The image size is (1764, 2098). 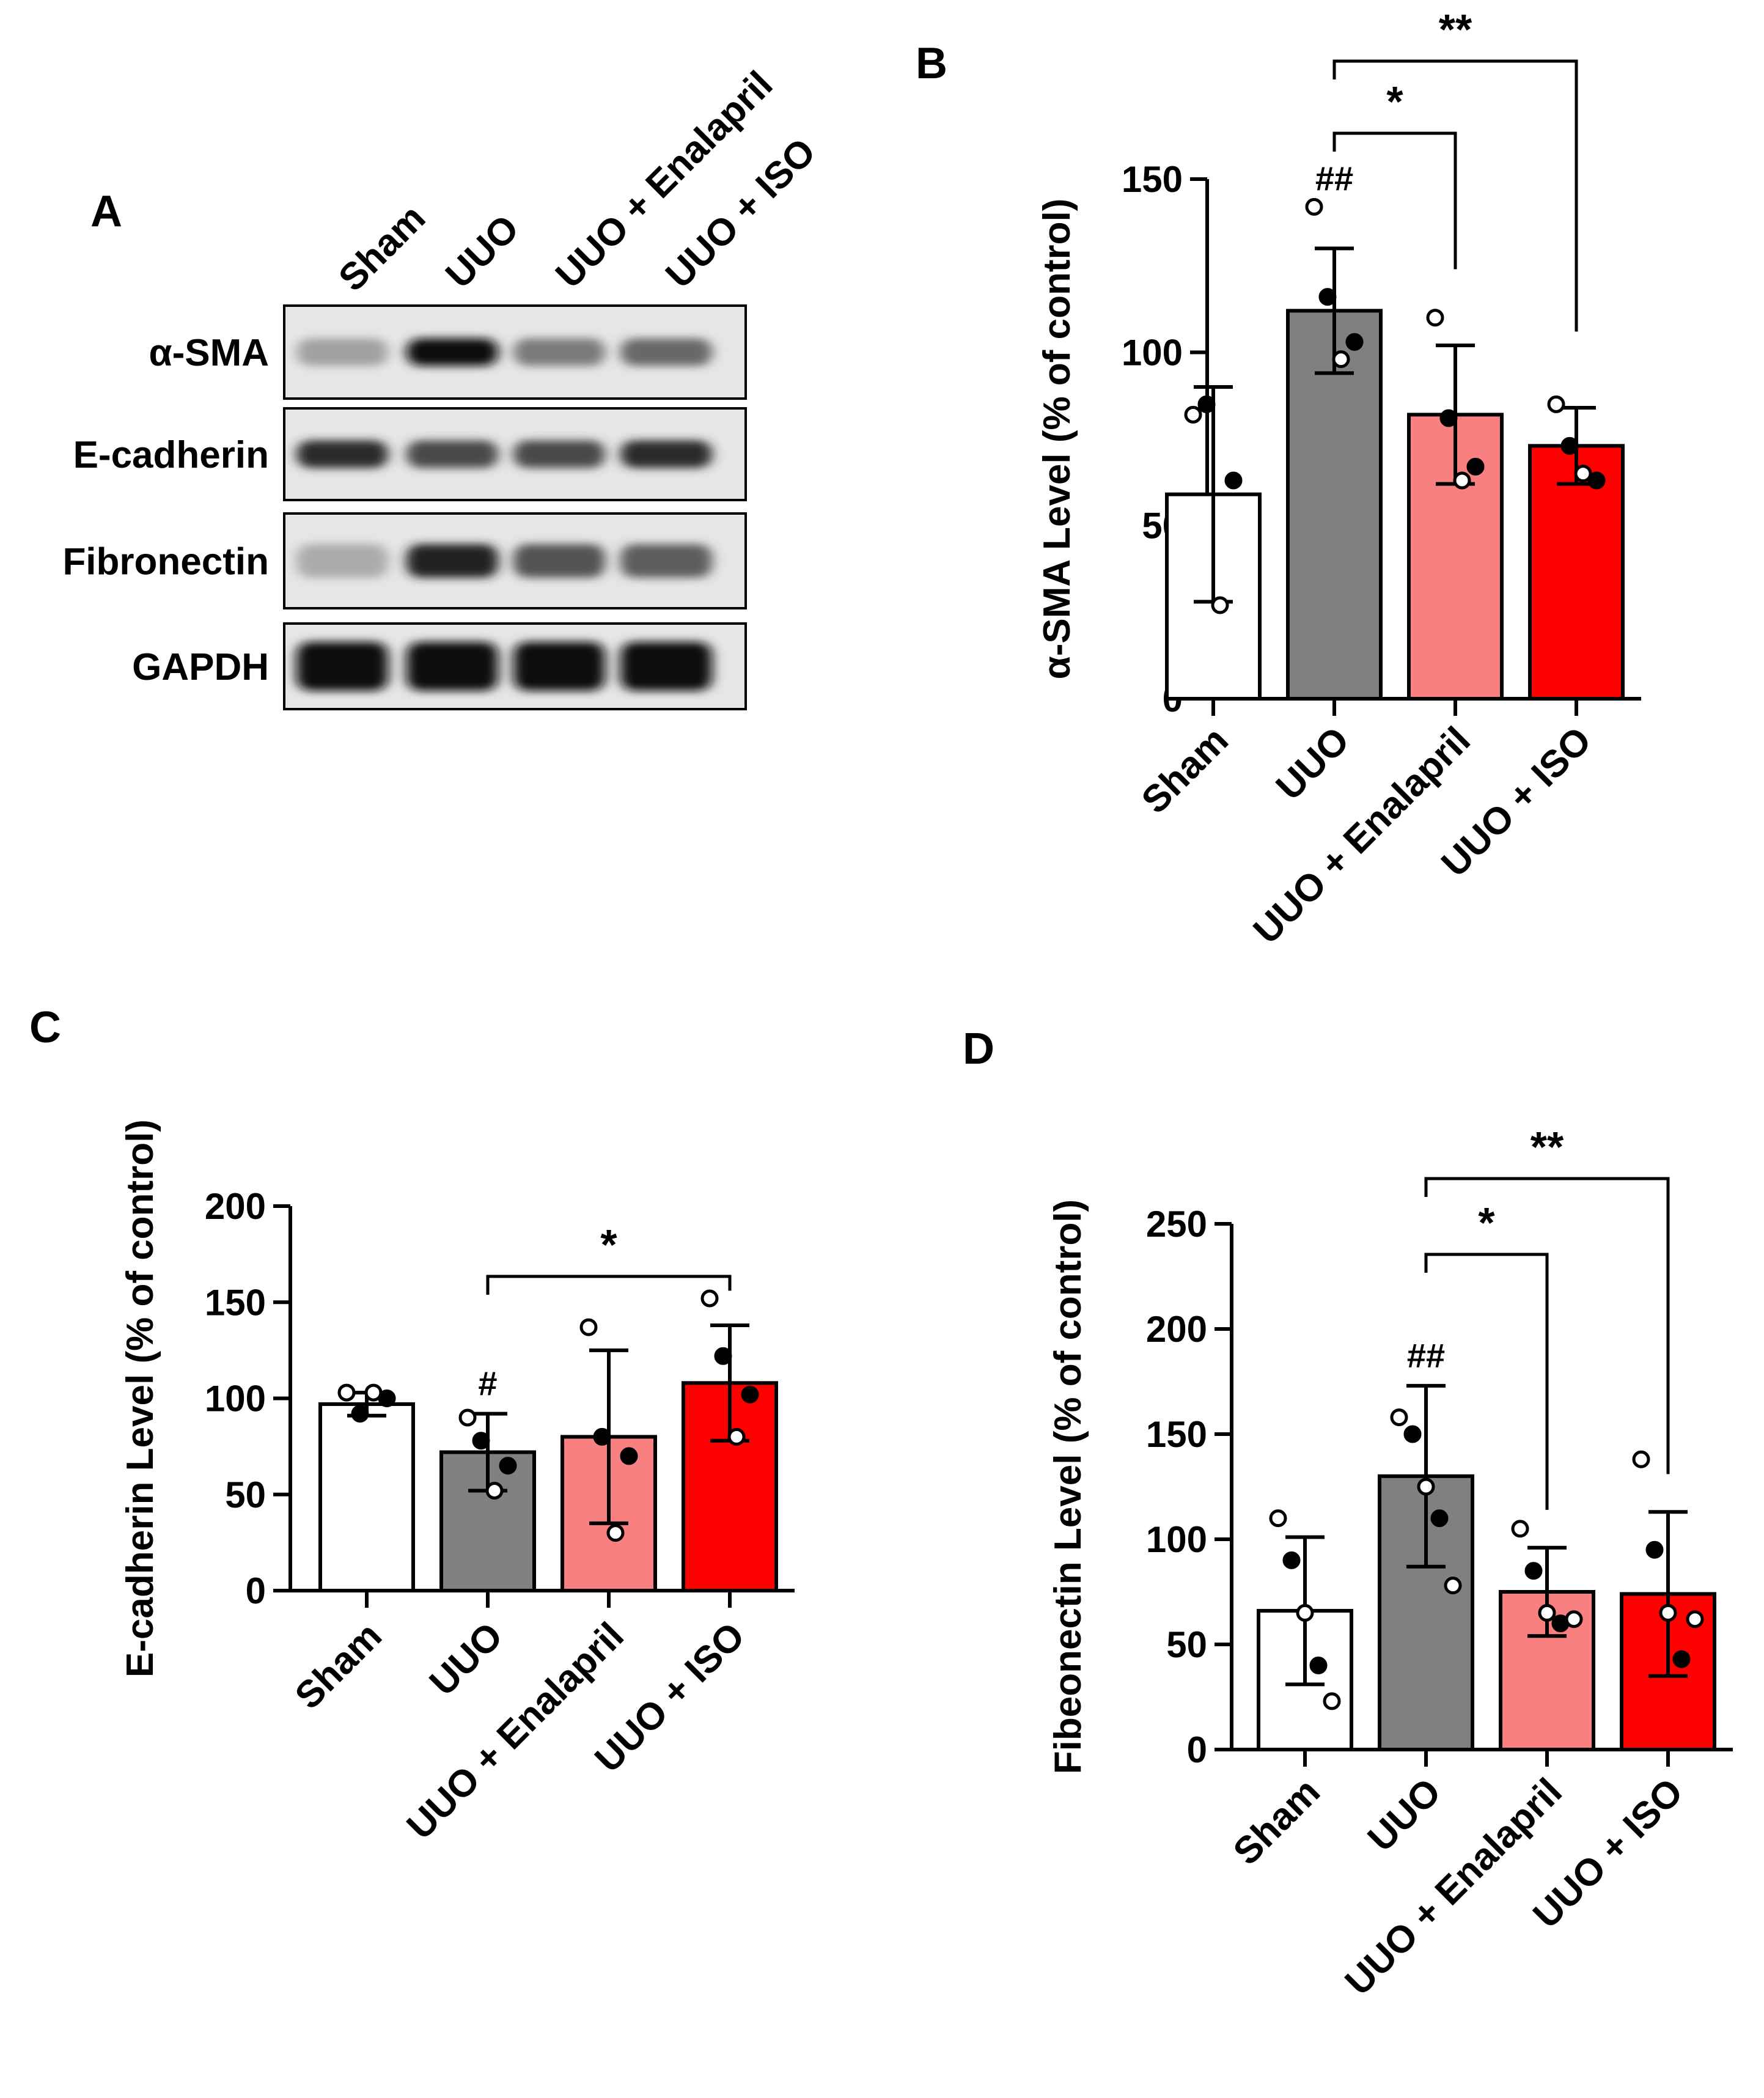 What do you see at coordinates (1068, 1486) in the screenshot?
I see `y-axis-label: Fibeonectin Level (% of control)` at bounding box center [1068, 1486].